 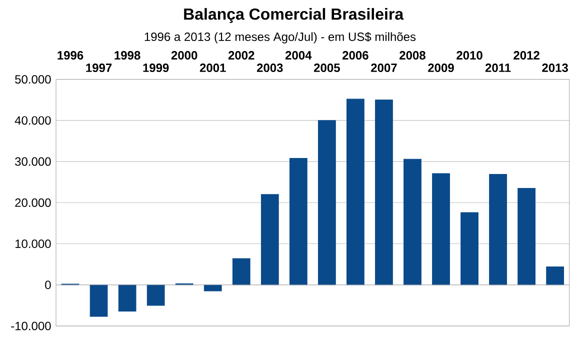 I want to click on x-tick-label: 2001, so click(x=213, y=68).